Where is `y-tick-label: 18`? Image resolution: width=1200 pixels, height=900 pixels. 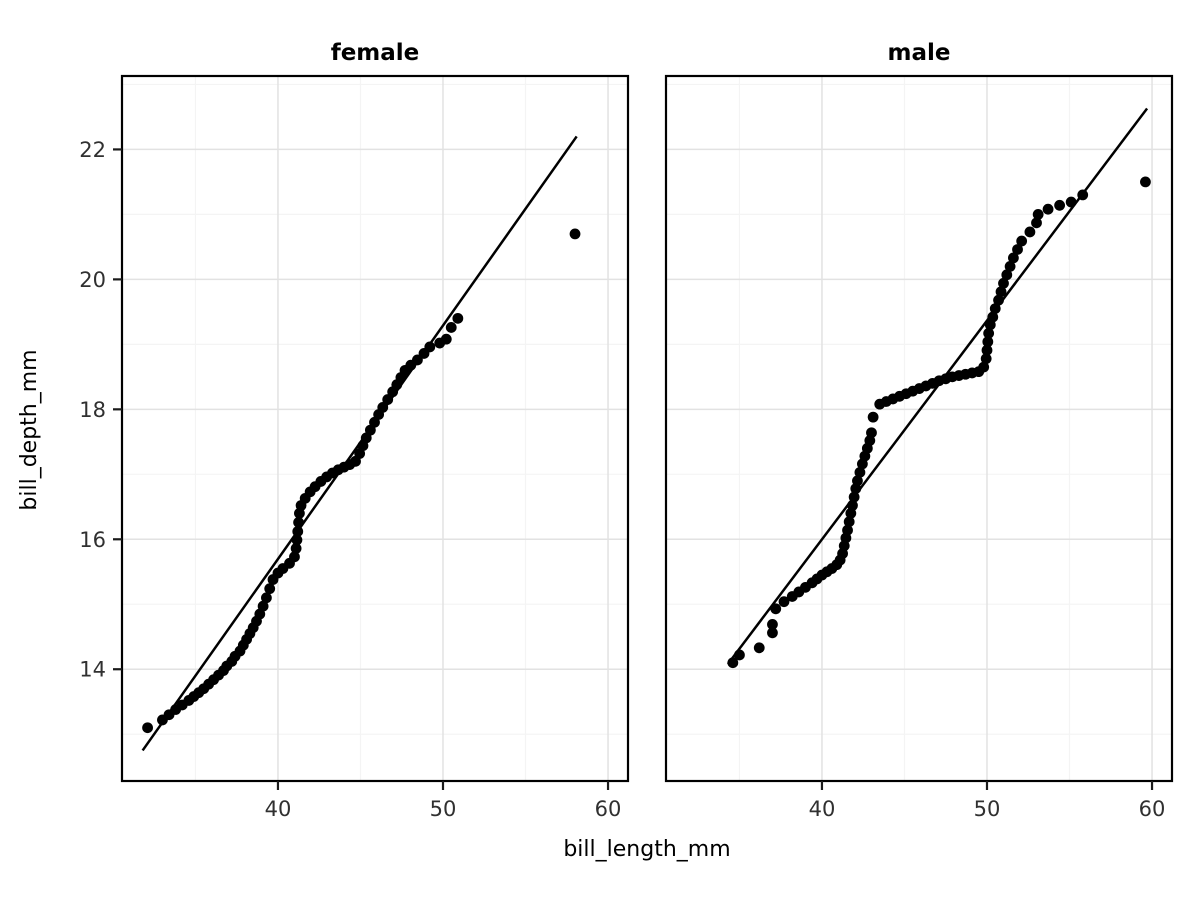 y-tick-label: 18 is located at coordinates (92, 410).